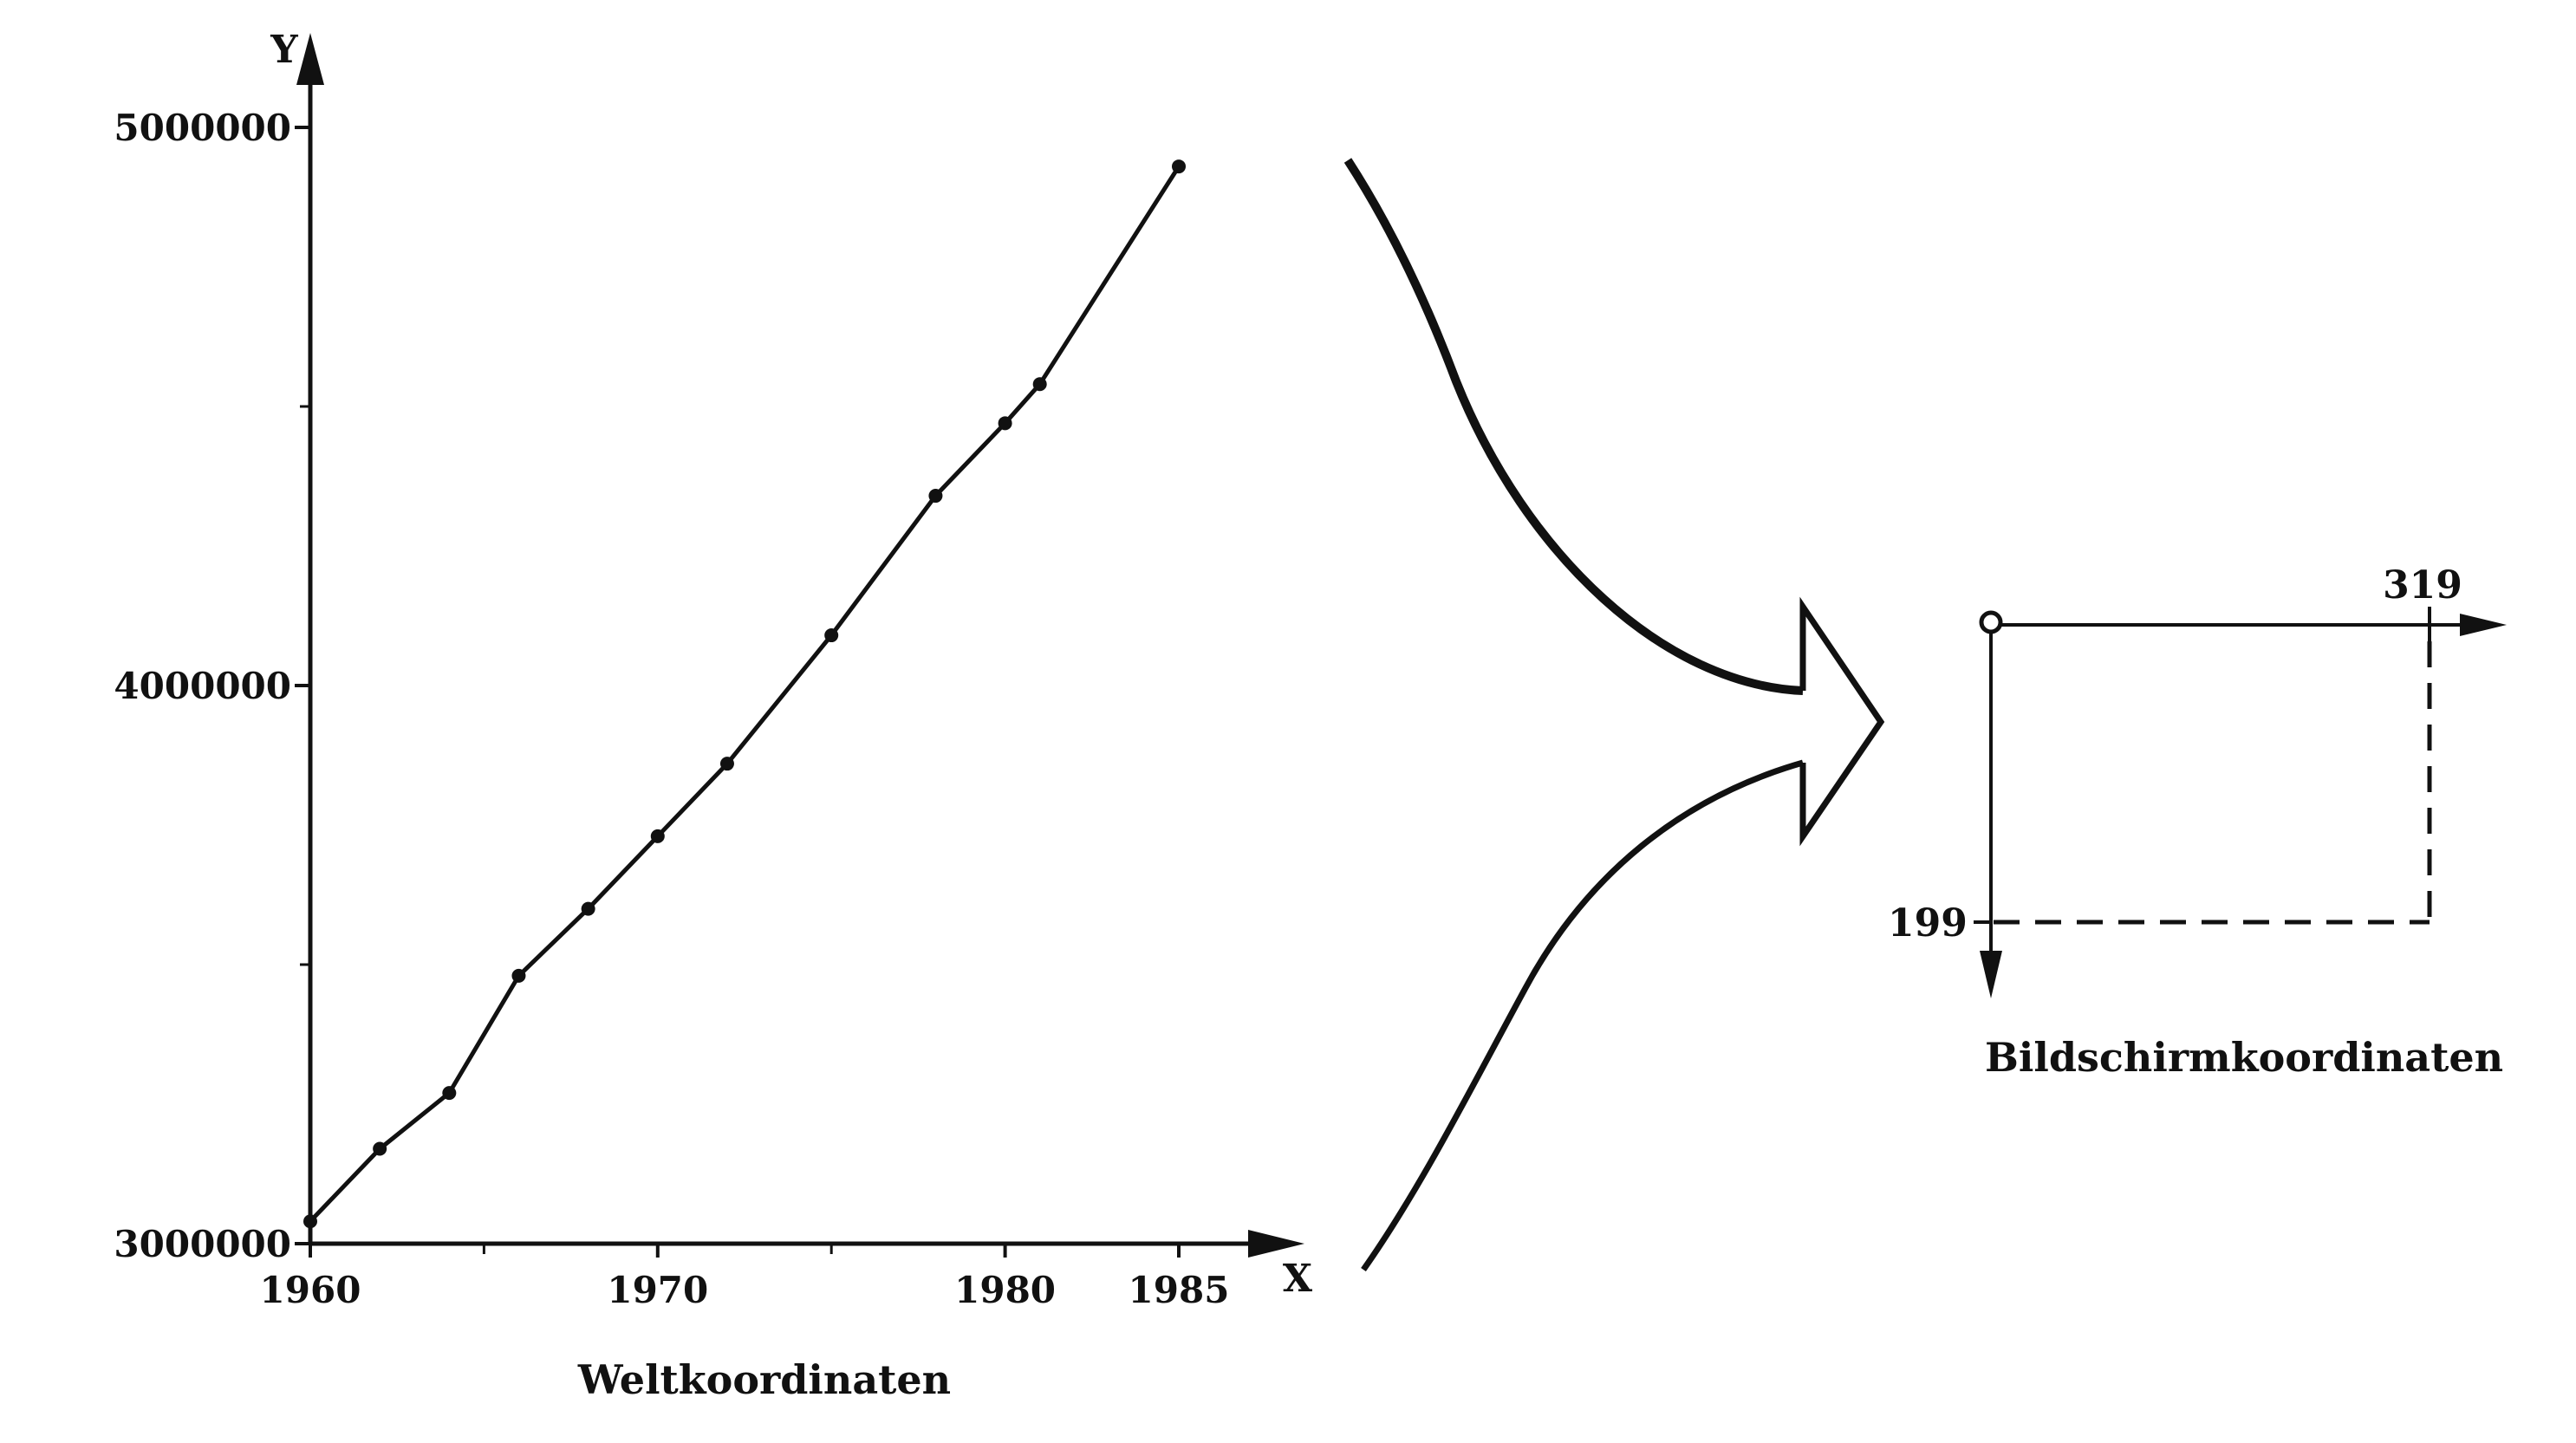 The image size is (2576, 1443). I want to click on world-caption: Weltkoordinaten, so click(764, 1379).